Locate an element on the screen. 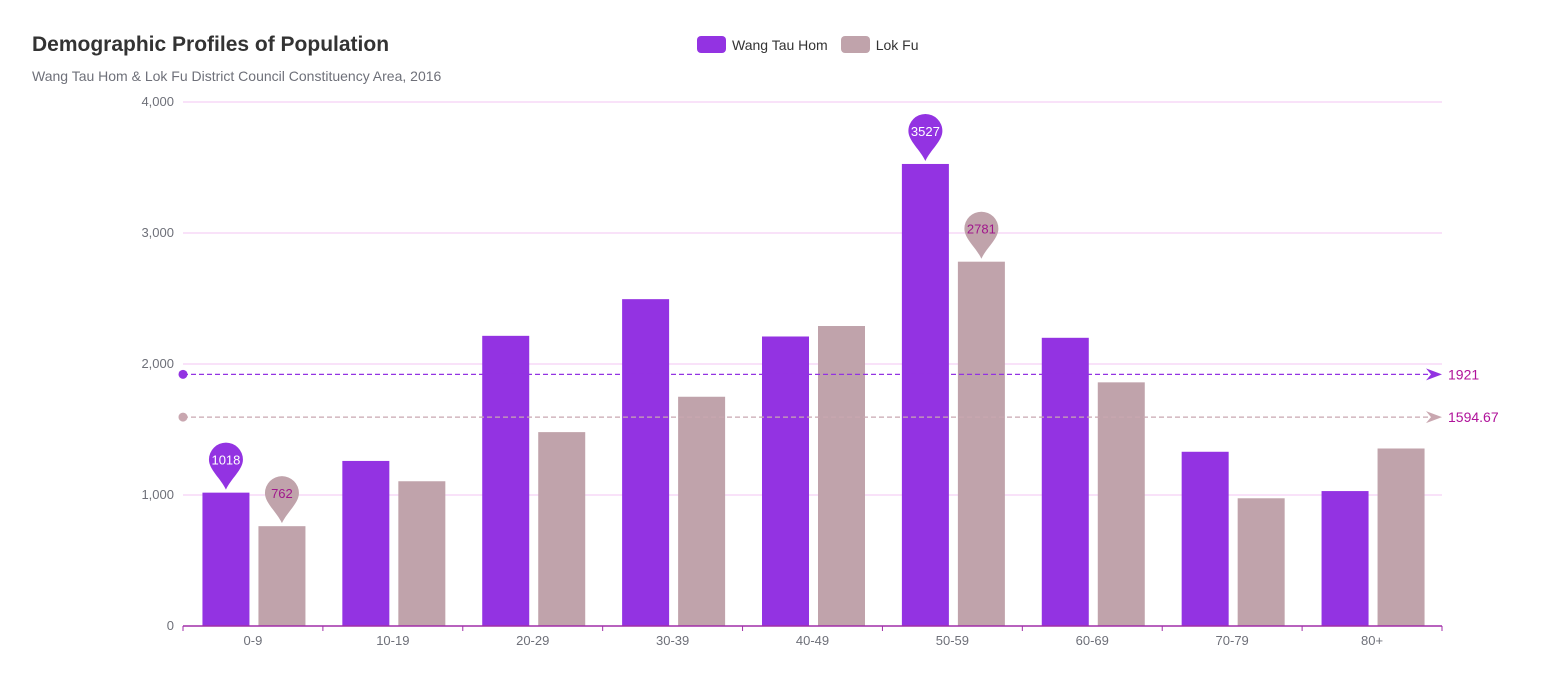 Image resolution: width=1548 pixels, height=693 pixels. legend-item-lok-fu: Lok Fu is located at coordinates (879, 44).